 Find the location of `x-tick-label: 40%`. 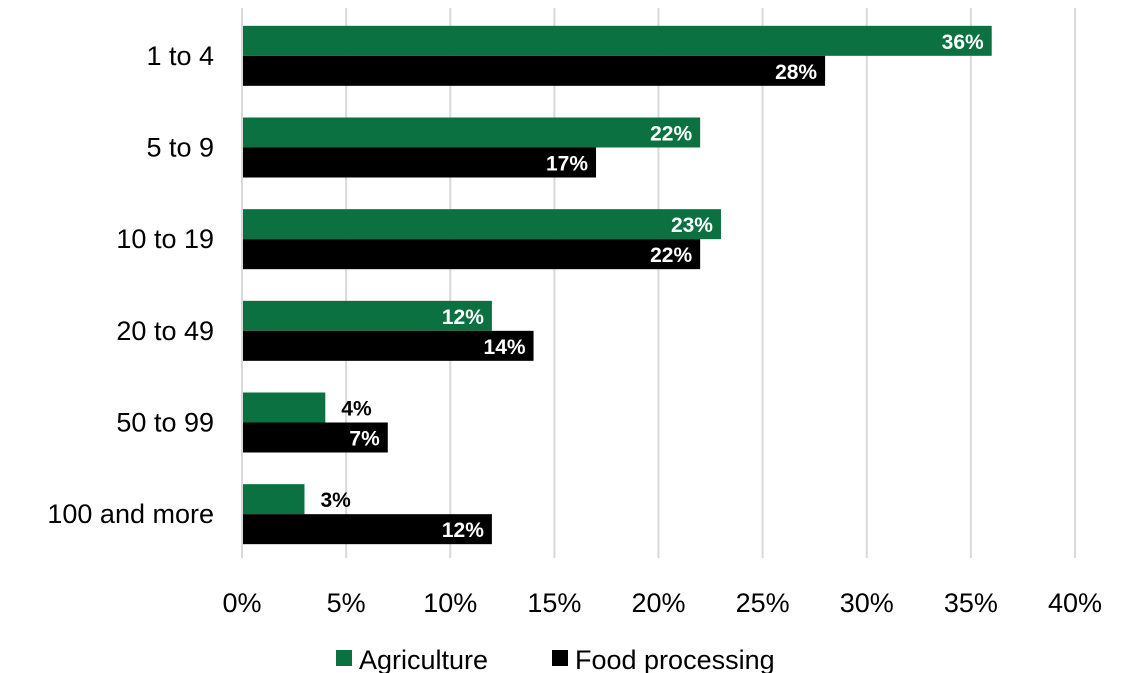

x-tick-label: 40% is located at coordinates (1075, 603).